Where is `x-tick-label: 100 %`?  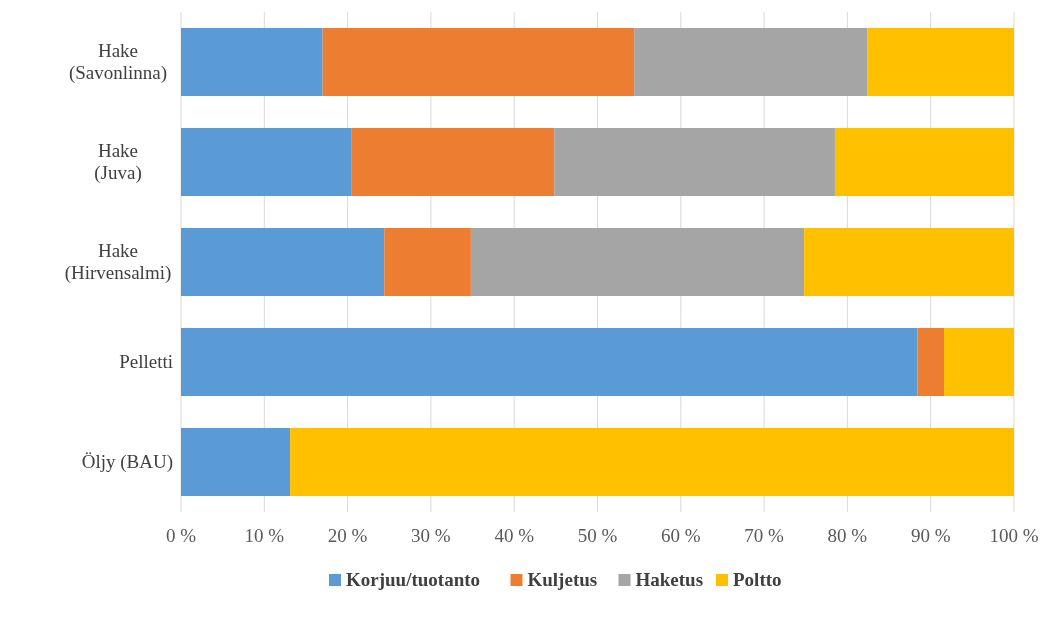 x-tick-label: 100 % is located at coordinates (1014, 535).